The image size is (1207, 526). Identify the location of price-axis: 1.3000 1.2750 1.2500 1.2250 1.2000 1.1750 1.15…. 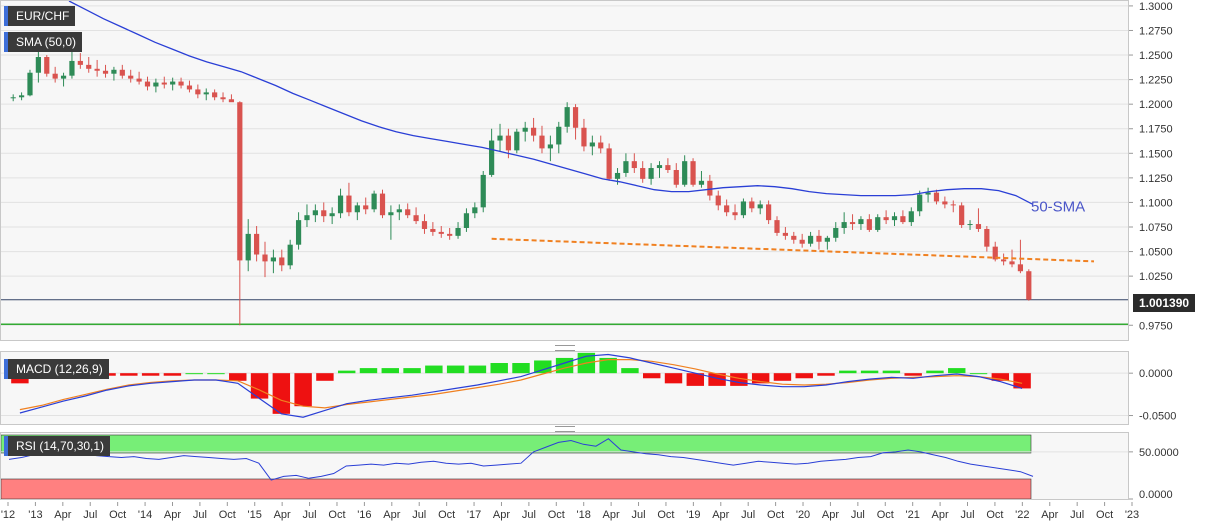
(1168, 170).